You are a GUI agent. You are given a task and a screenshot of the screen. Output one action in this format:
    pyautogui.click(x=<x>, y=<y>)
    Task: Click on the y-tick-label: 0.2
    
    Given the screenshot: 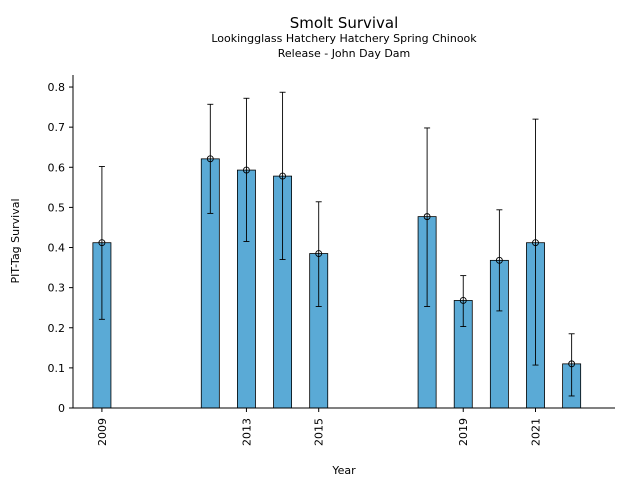 What is the action you would take?
    pyautogui.click(x=57, y=328)
    